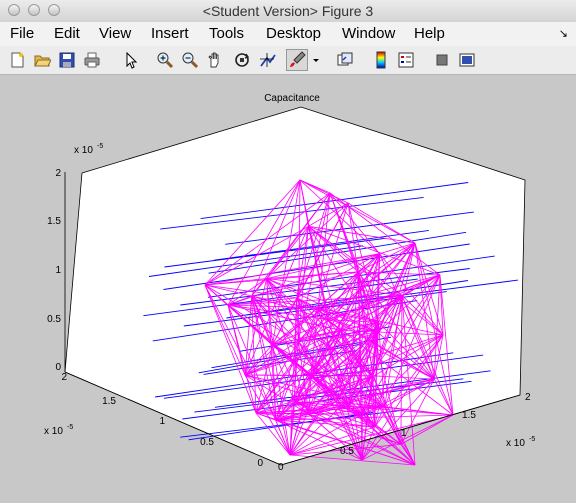  Describe the element at coordinates (165, 60) in the screenshot. I see `zoom-in-icon` at that location.